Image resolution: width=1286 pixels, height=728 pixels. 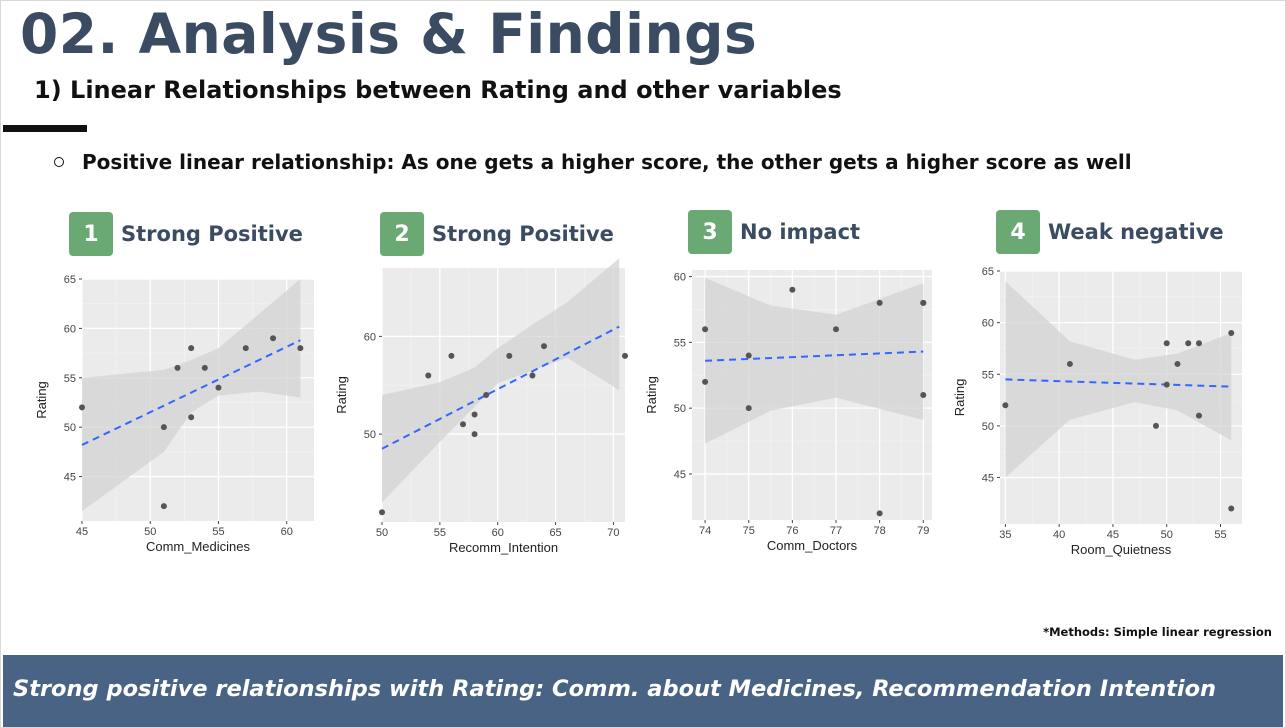 I want to click on x-axis-label: Recomm_Intention, so click(x=503, y=547).